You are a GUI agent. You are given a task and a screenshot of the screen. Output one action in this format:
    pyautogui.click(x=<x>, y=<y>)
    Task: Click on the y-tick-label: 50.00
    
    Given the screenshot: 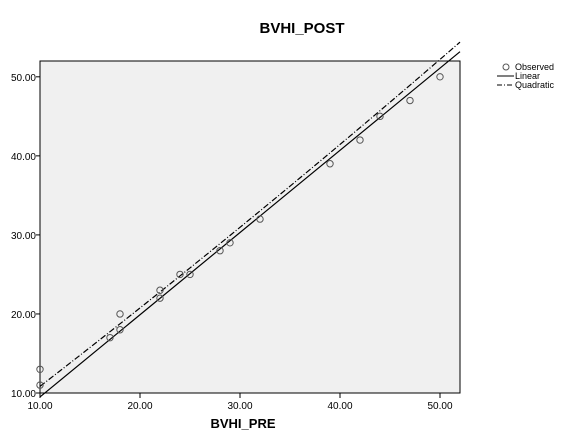 What is the action you would take?
    pyautogui.click(x=23, y=78)
    